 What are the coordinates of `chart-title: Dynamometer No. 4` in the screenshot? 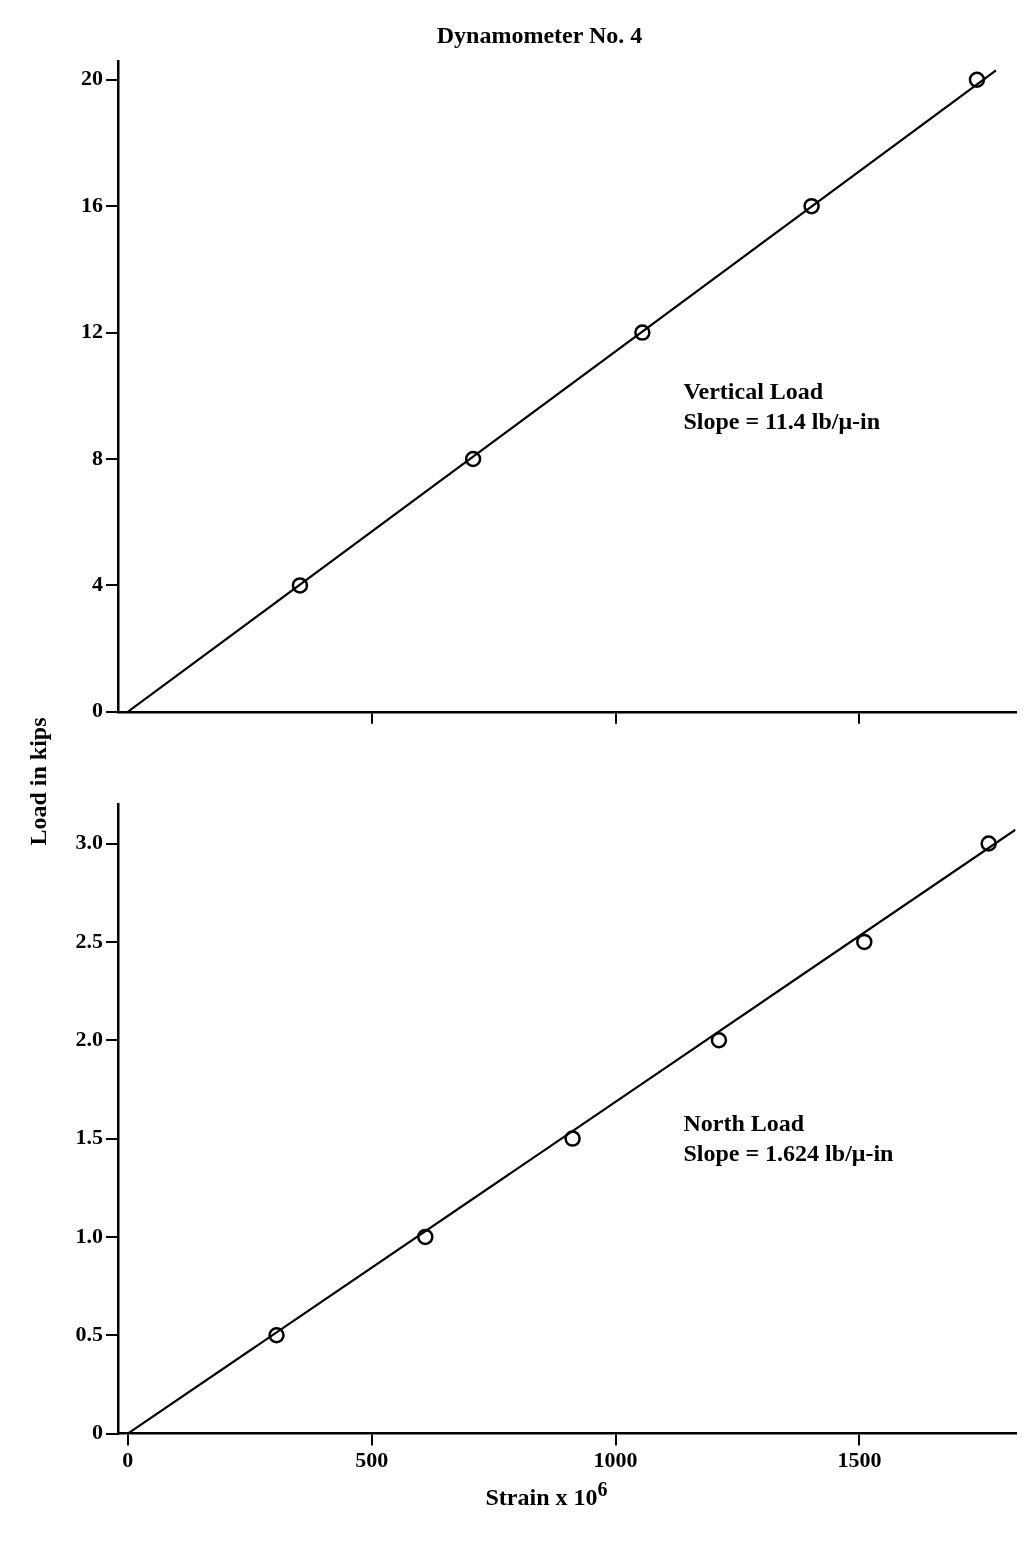 It's located at (539, 34).